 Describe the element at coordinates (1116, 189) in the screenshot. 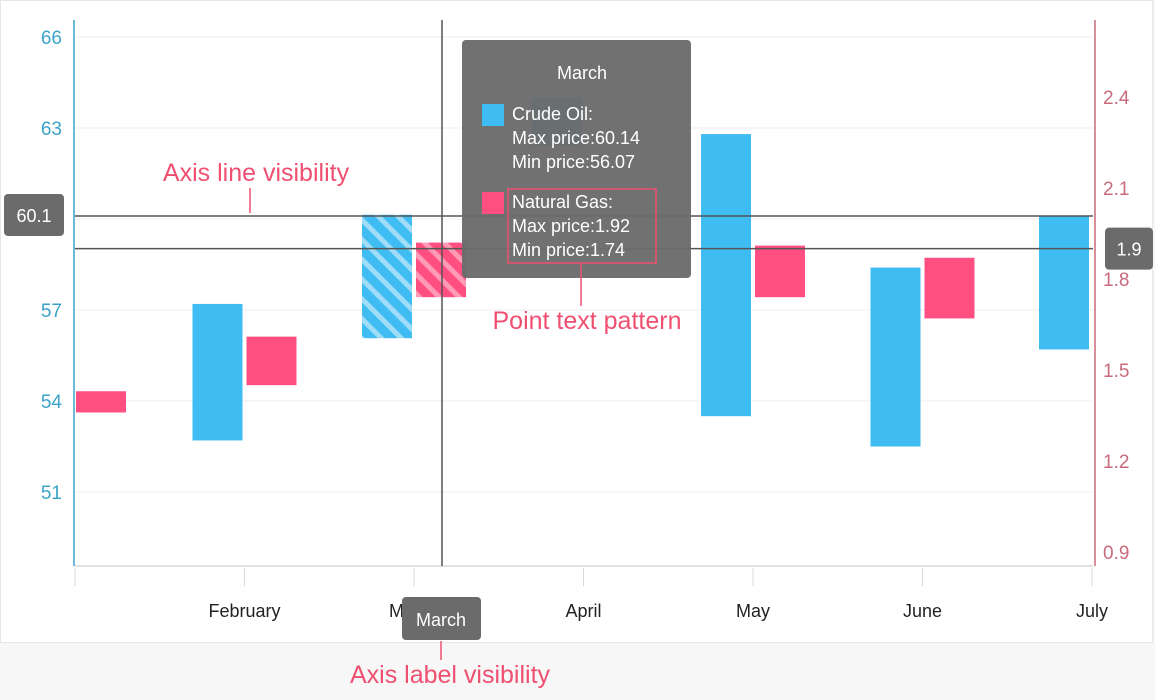

I see `y-right-tick-label: 2.1` at that location.